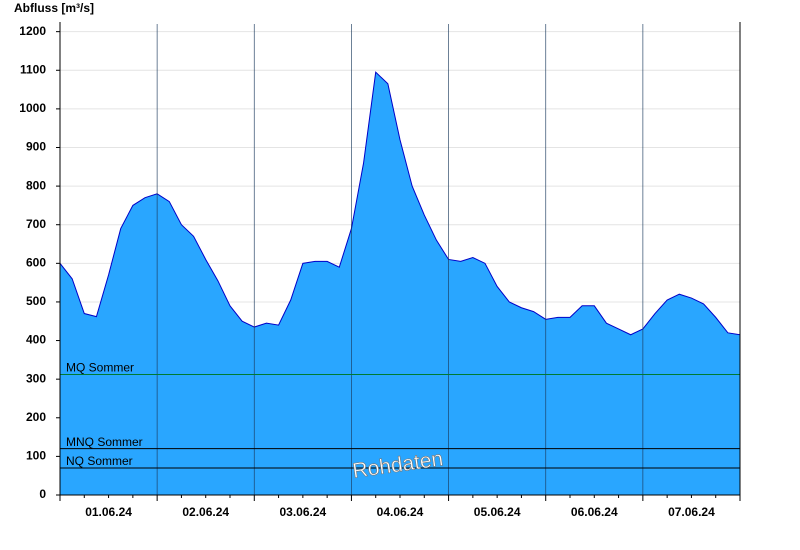  What do you see at coordinates (32, 108) in the screenshot?
I see `y-tick-label: 1000` at bounding box center [32, 108].